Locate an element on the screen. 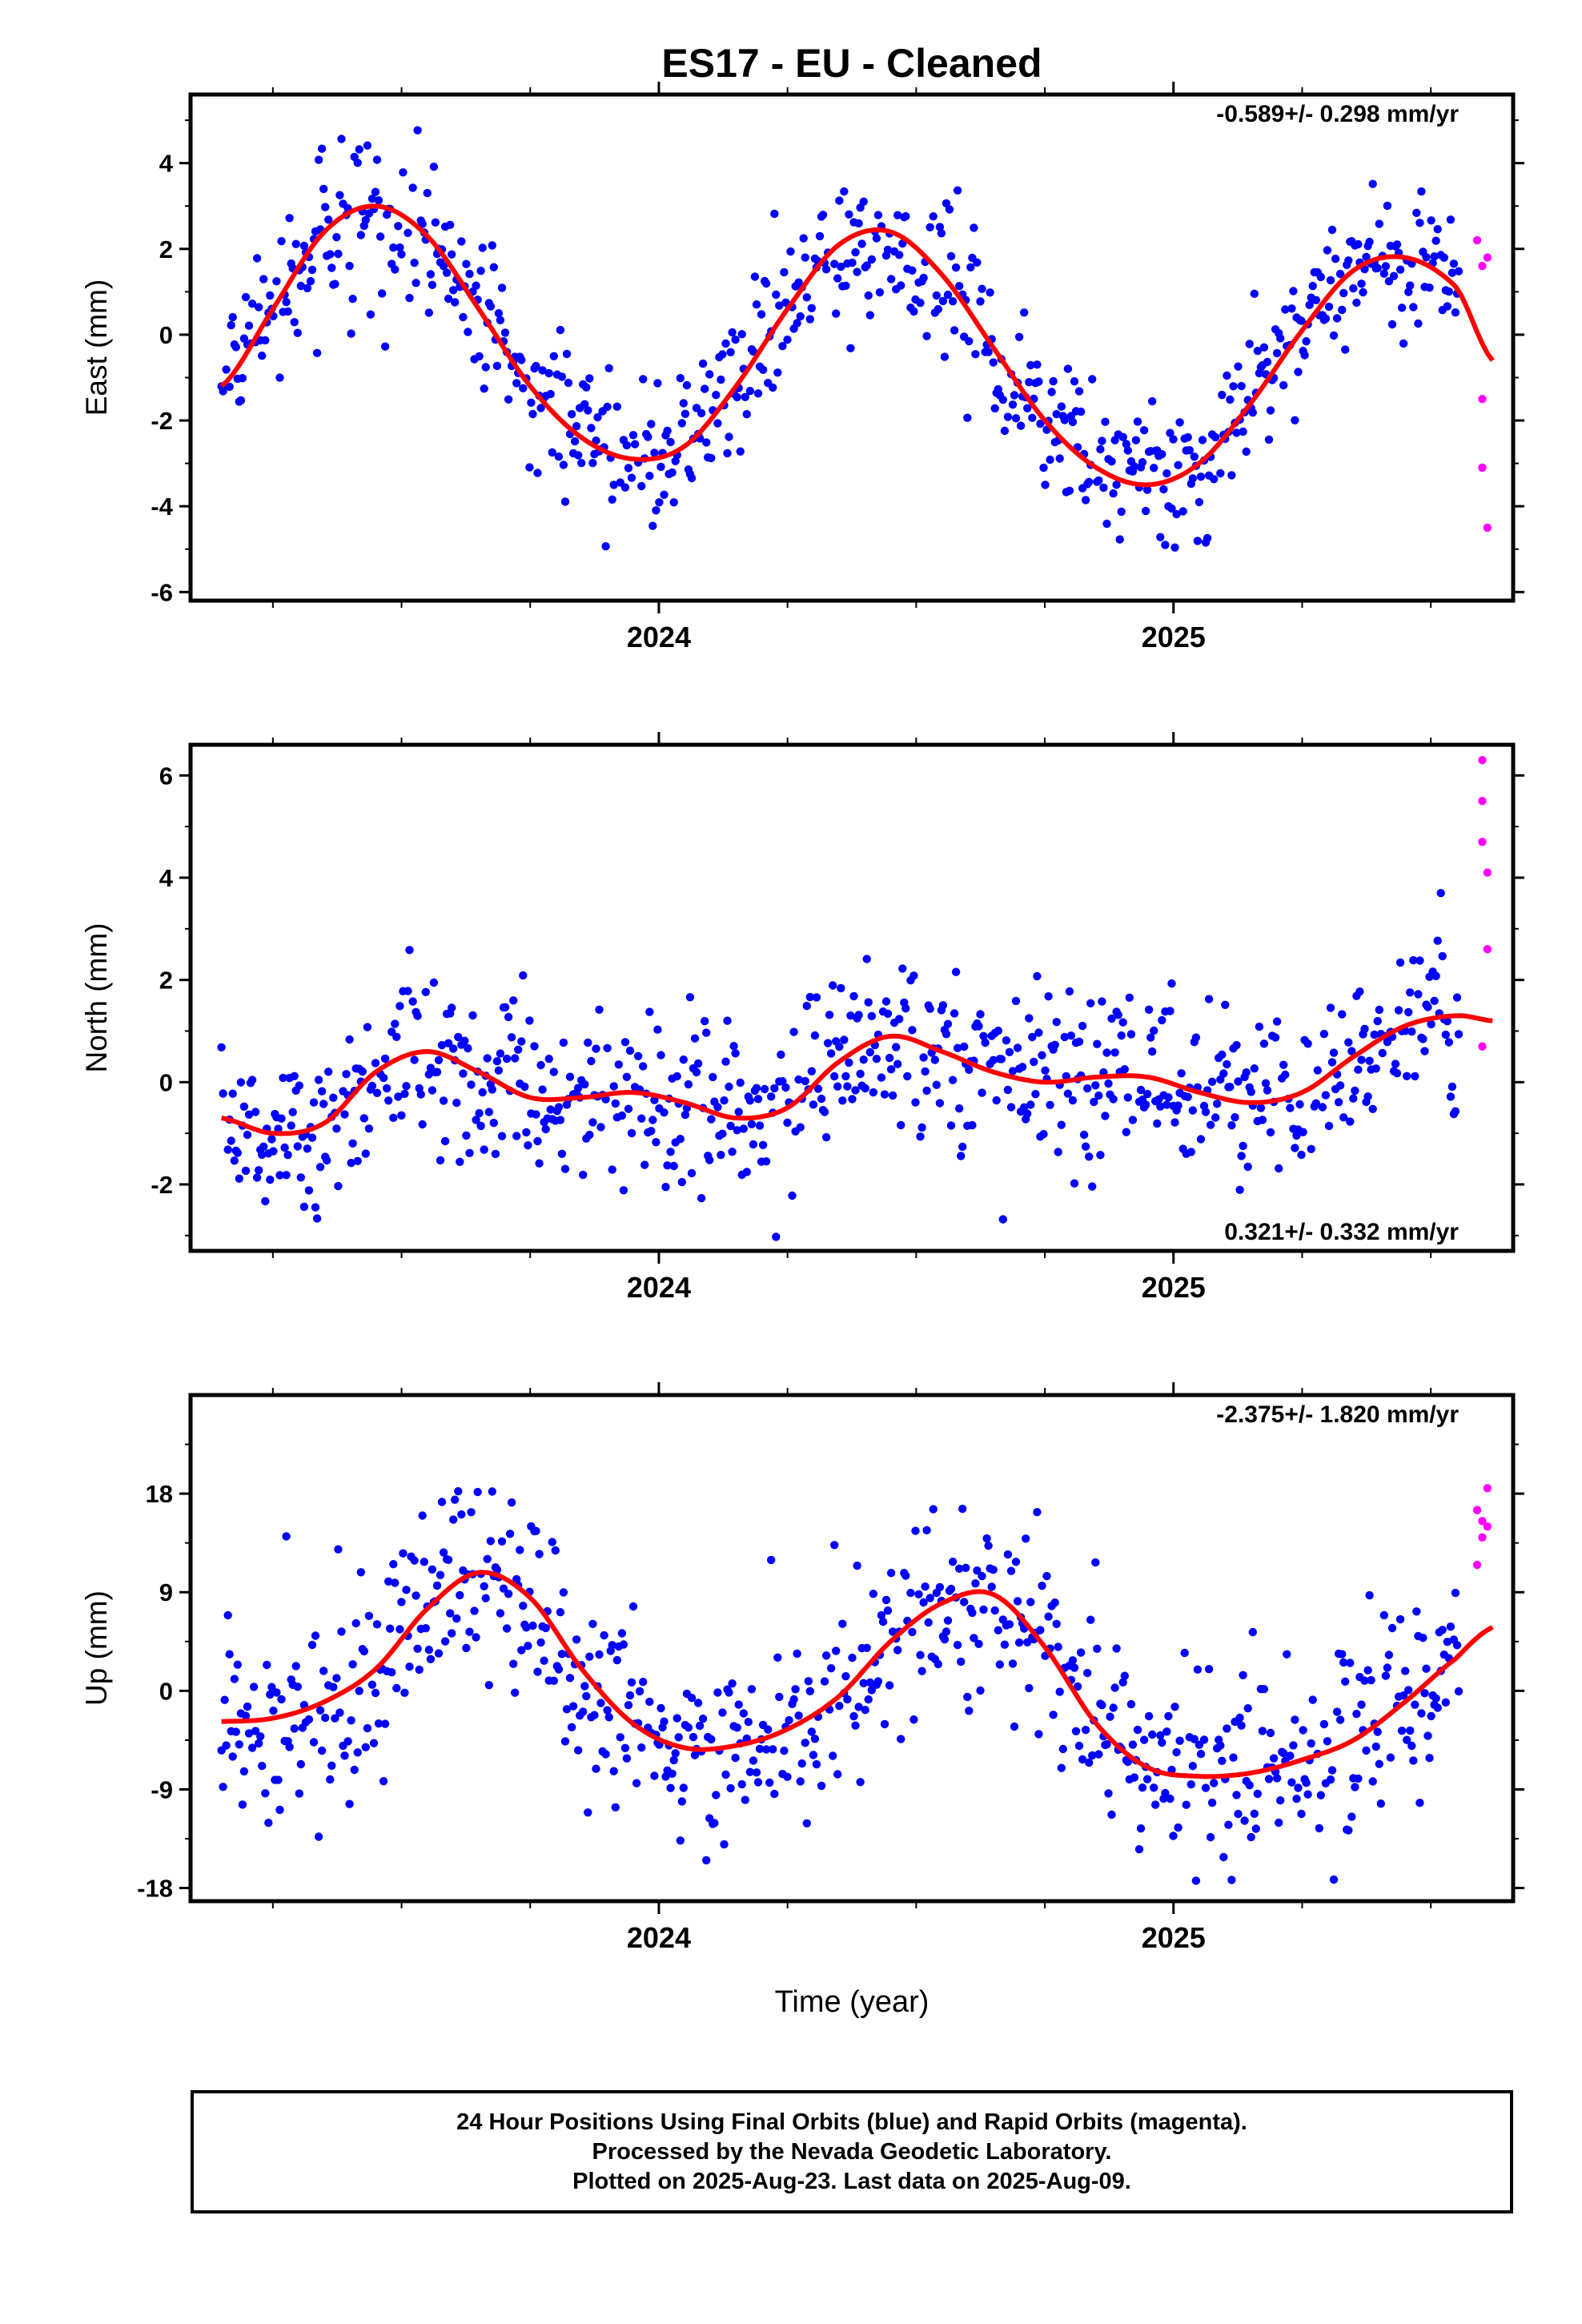 This screenshot has height=2324, width=1582. rapid-point is located at coordinates (1488, 528).